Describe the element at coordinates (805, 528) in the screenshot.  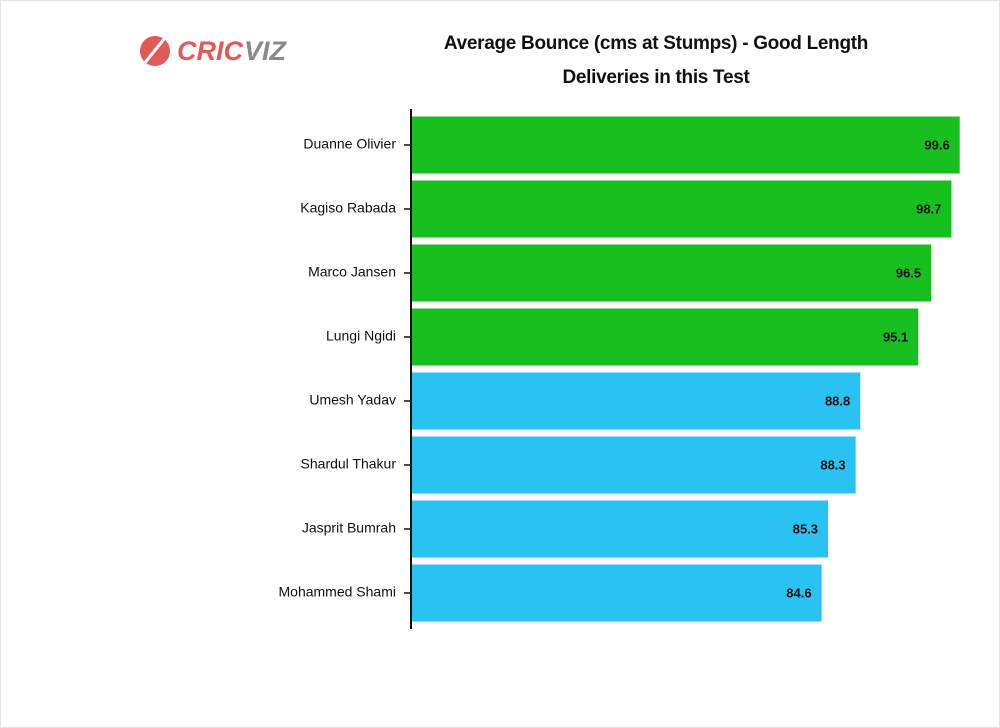
I see `data-label: 85.3` at that location.